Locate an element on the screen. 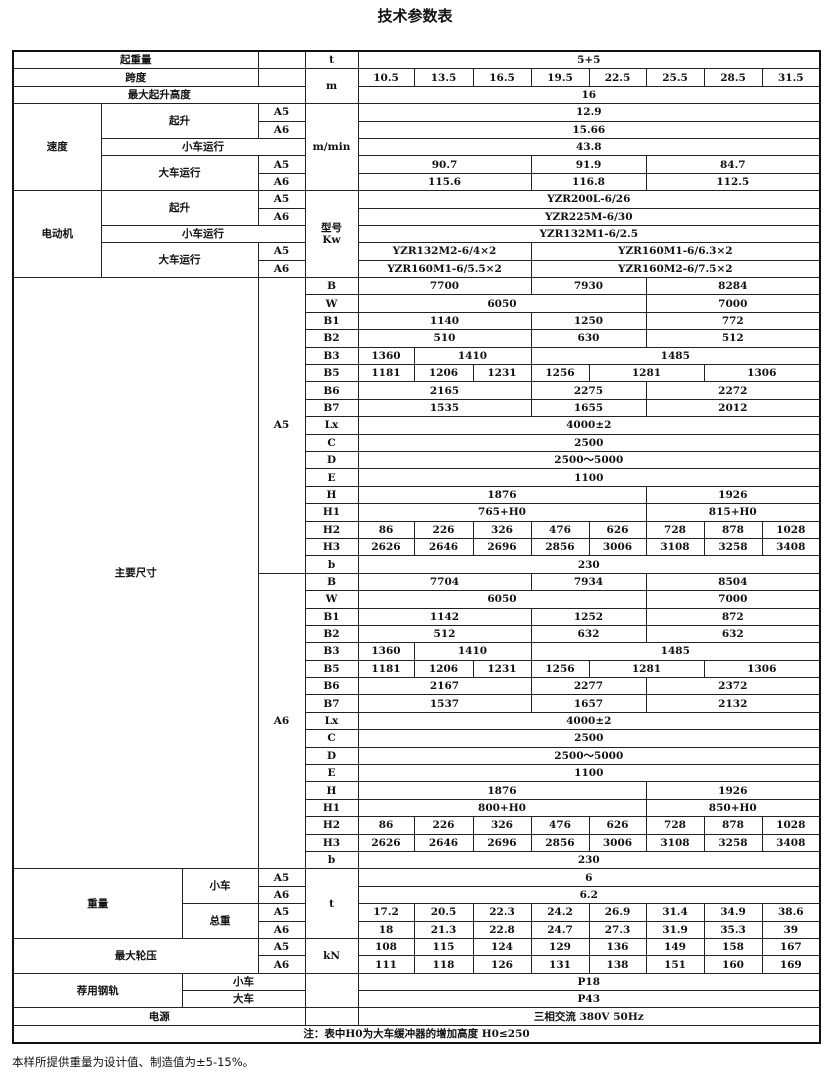 This screenshot has height=1079, width=830. table-row: B3 1360 1410 1485 is located at coordinates (417, 651).